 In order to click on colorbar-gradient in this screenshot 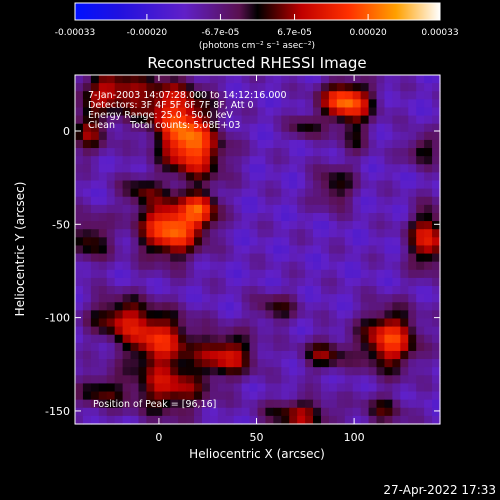, I will do `click(257, 11)`.